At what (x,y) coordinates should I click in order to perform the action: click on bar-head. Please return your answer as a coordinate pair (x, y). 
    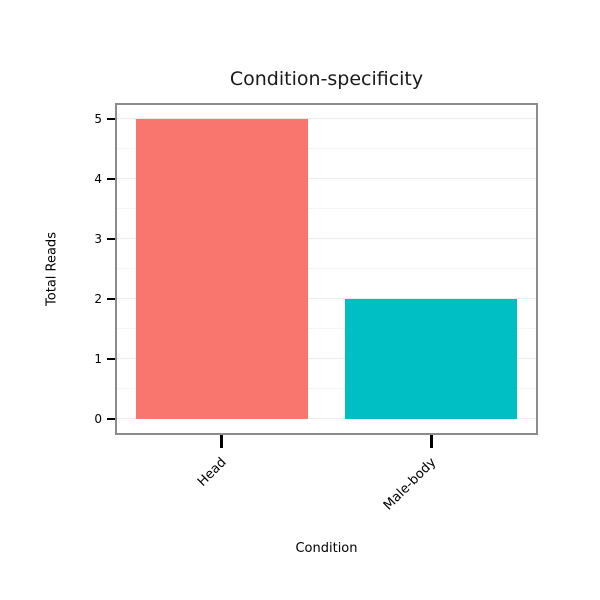
    Looking at the image, I should click on (221, 269).